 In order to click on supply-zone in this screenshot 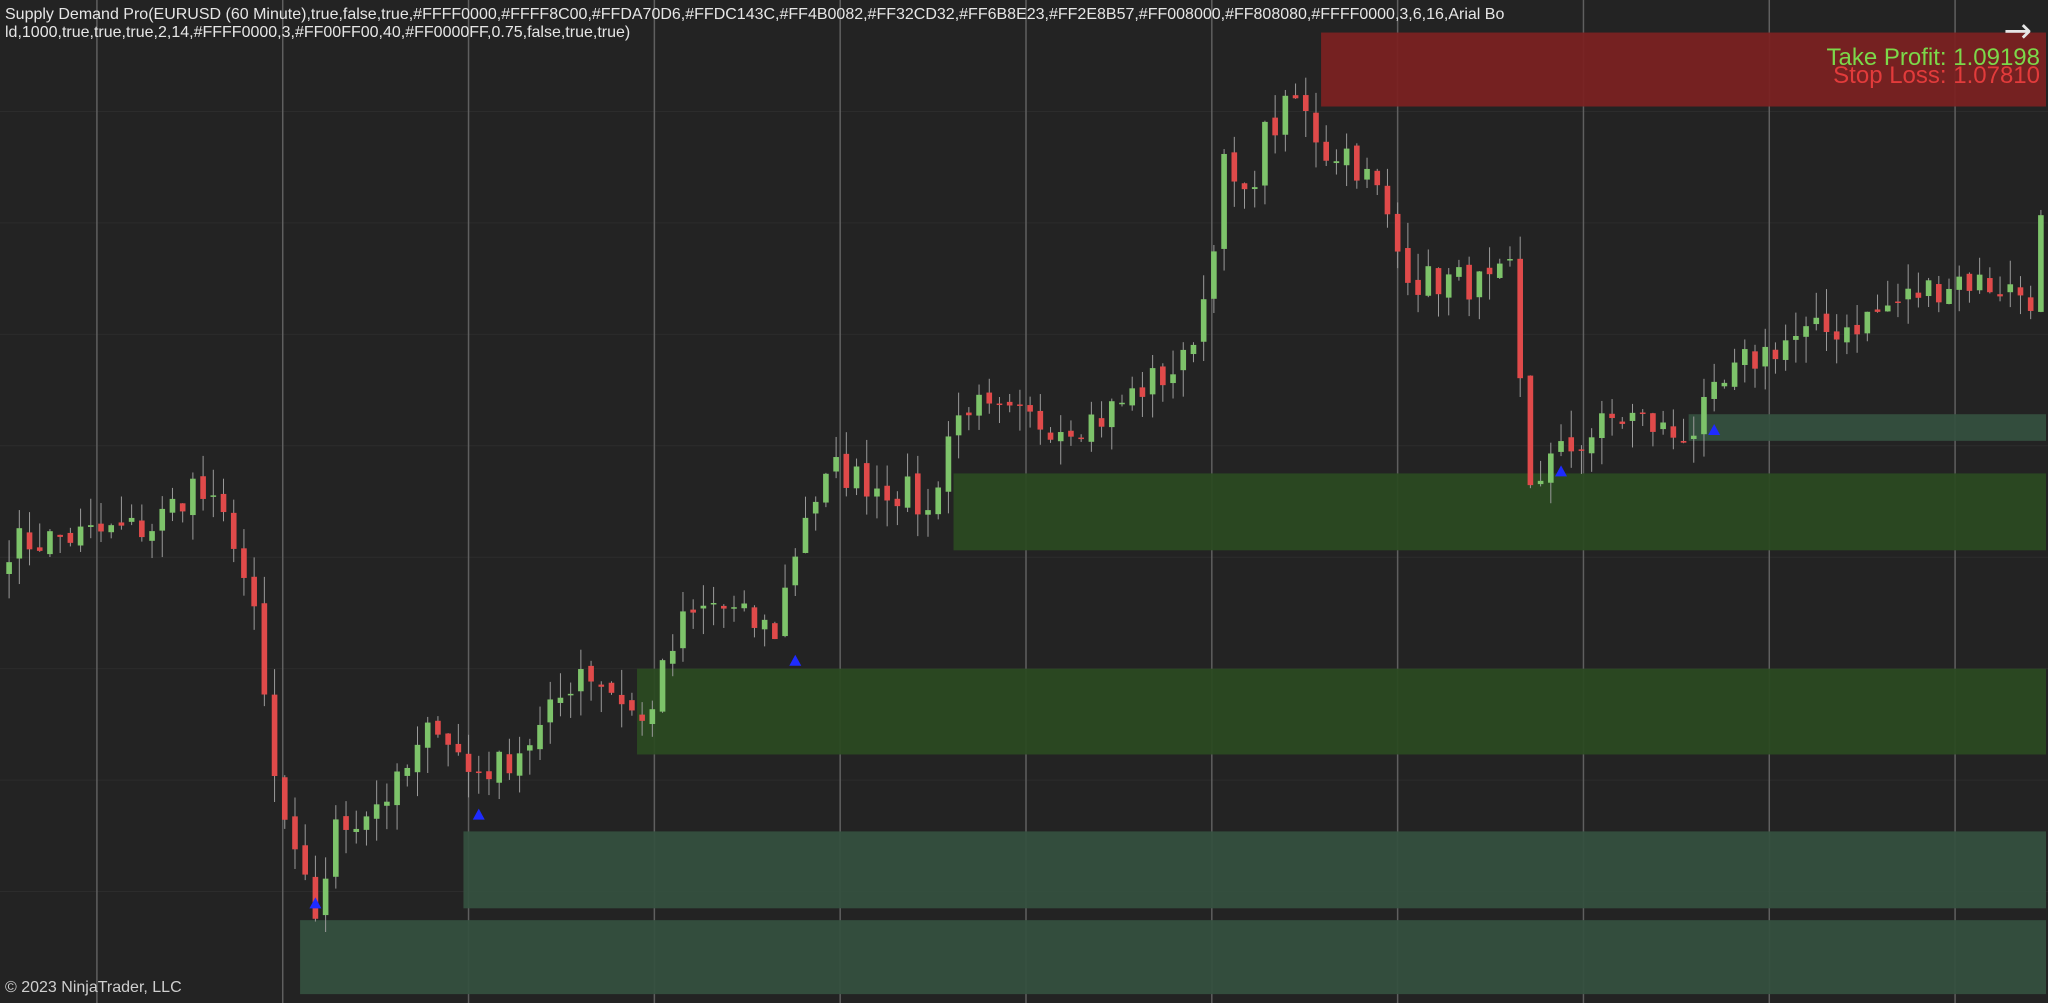, I will do `click(1683, 69)`.